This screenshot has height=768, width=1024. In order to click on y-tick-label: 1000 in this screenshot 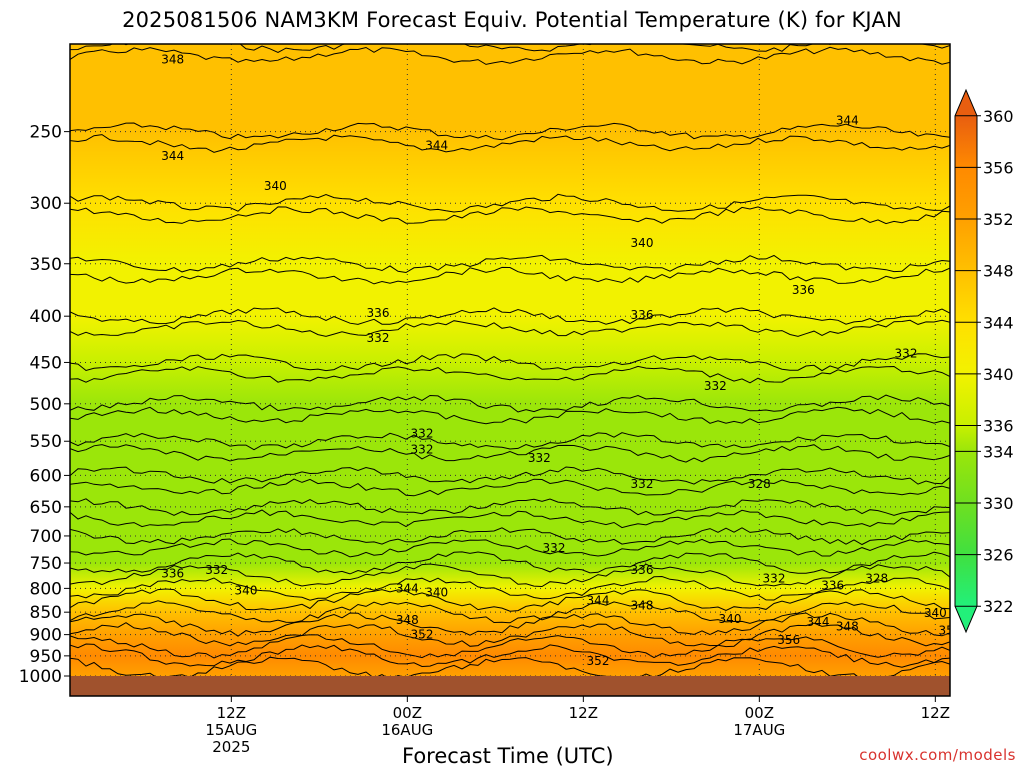, I will do `click(40, 677)`.